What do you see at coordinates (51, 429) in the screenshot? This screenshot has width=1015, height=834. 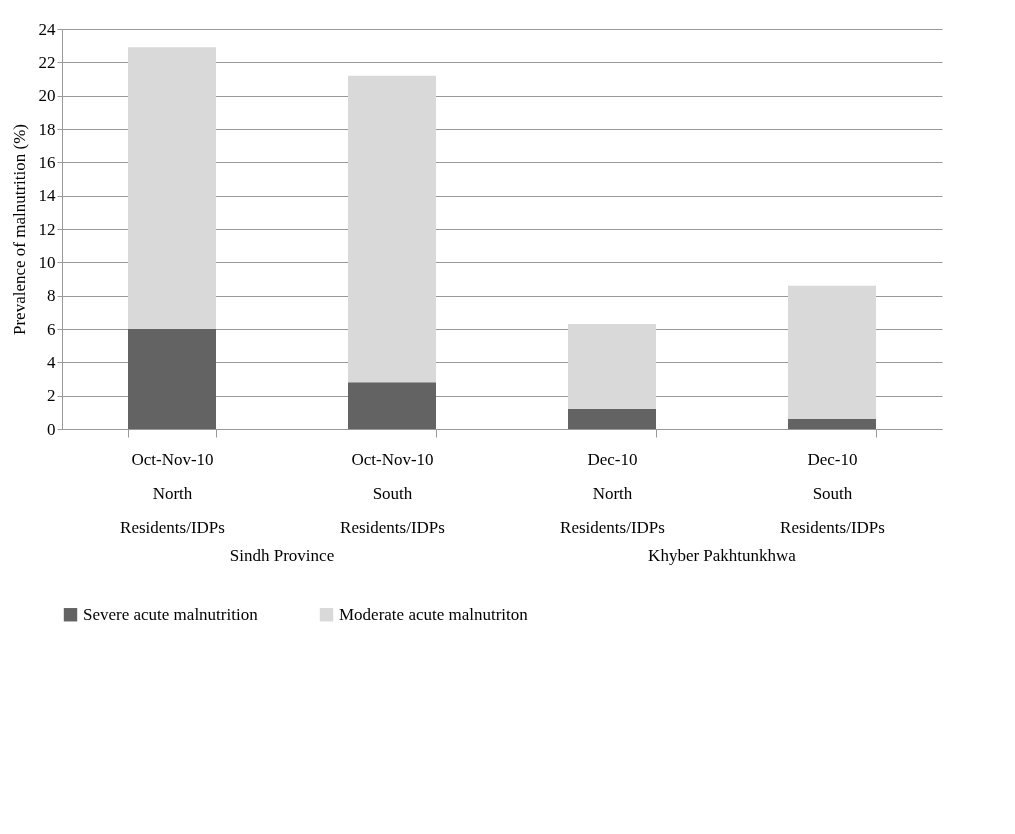 I see `y-tick-label: 0` at bounding box center [51, 429].